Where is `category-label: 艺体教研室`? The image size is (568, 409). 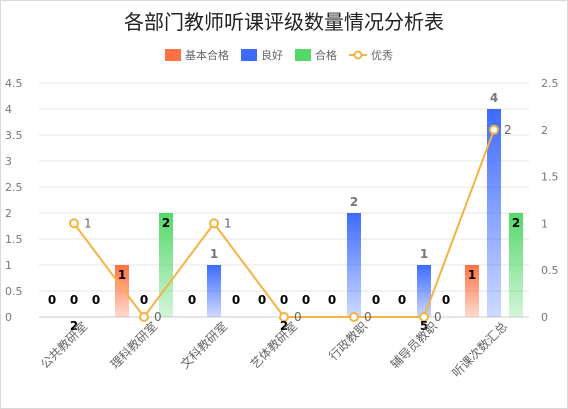 category-label: 艺体教研室 is located at coordinates (273, 345).